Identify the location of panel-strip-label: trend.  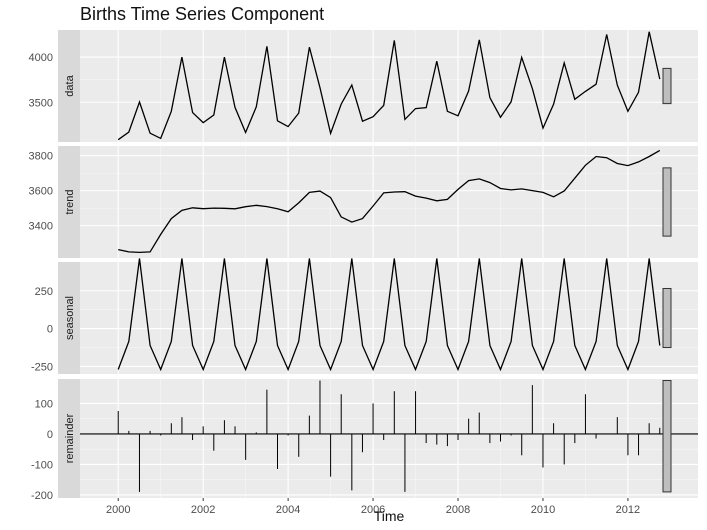
(70, 201).